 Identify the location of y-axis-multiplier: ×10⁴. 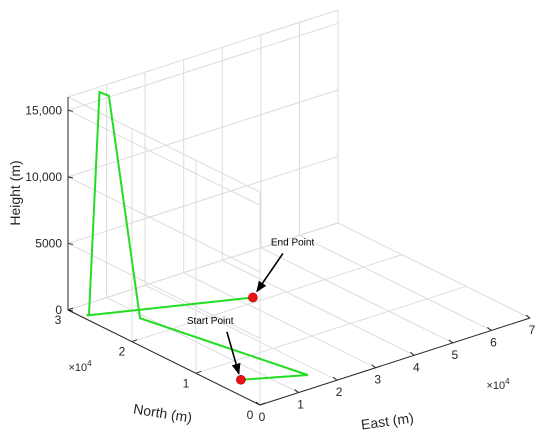
(80, 366).